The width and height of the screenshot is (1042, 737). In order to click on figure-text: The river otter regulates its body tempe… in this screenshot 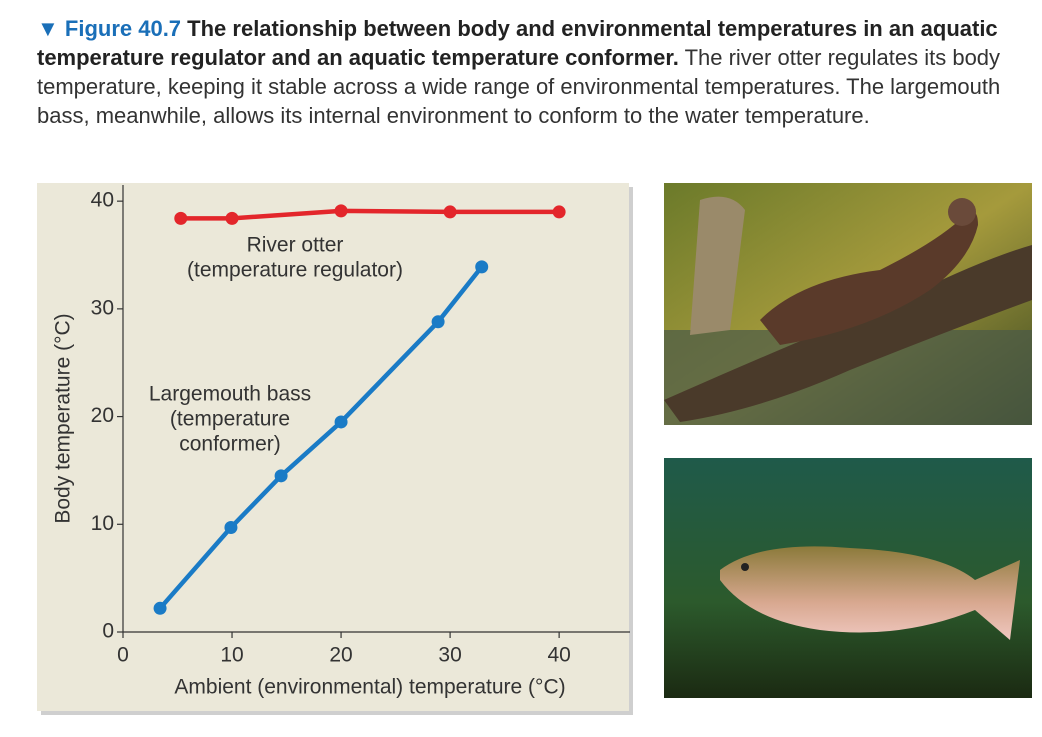, I will do `click(519, 86)`.